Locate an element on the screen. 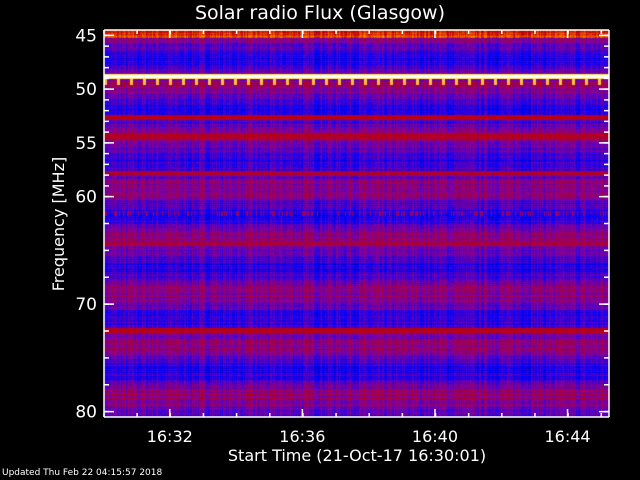 Image resolution: width=640 pixels, height=480 pixels. x-tick-label: 16:36 is located at coordinates (302, 436).